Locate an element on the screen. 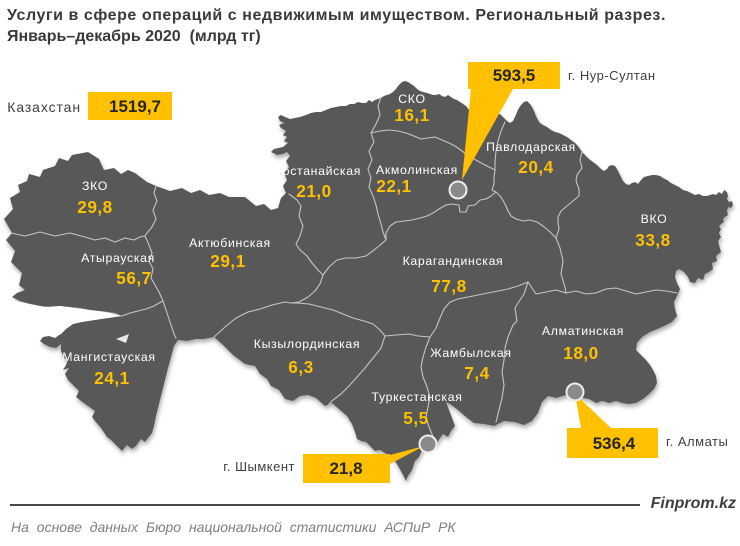 Image resolution: width=740 pixels, height=546 pixels. svg-text: 56,7 is located at coordinates (133, 278).